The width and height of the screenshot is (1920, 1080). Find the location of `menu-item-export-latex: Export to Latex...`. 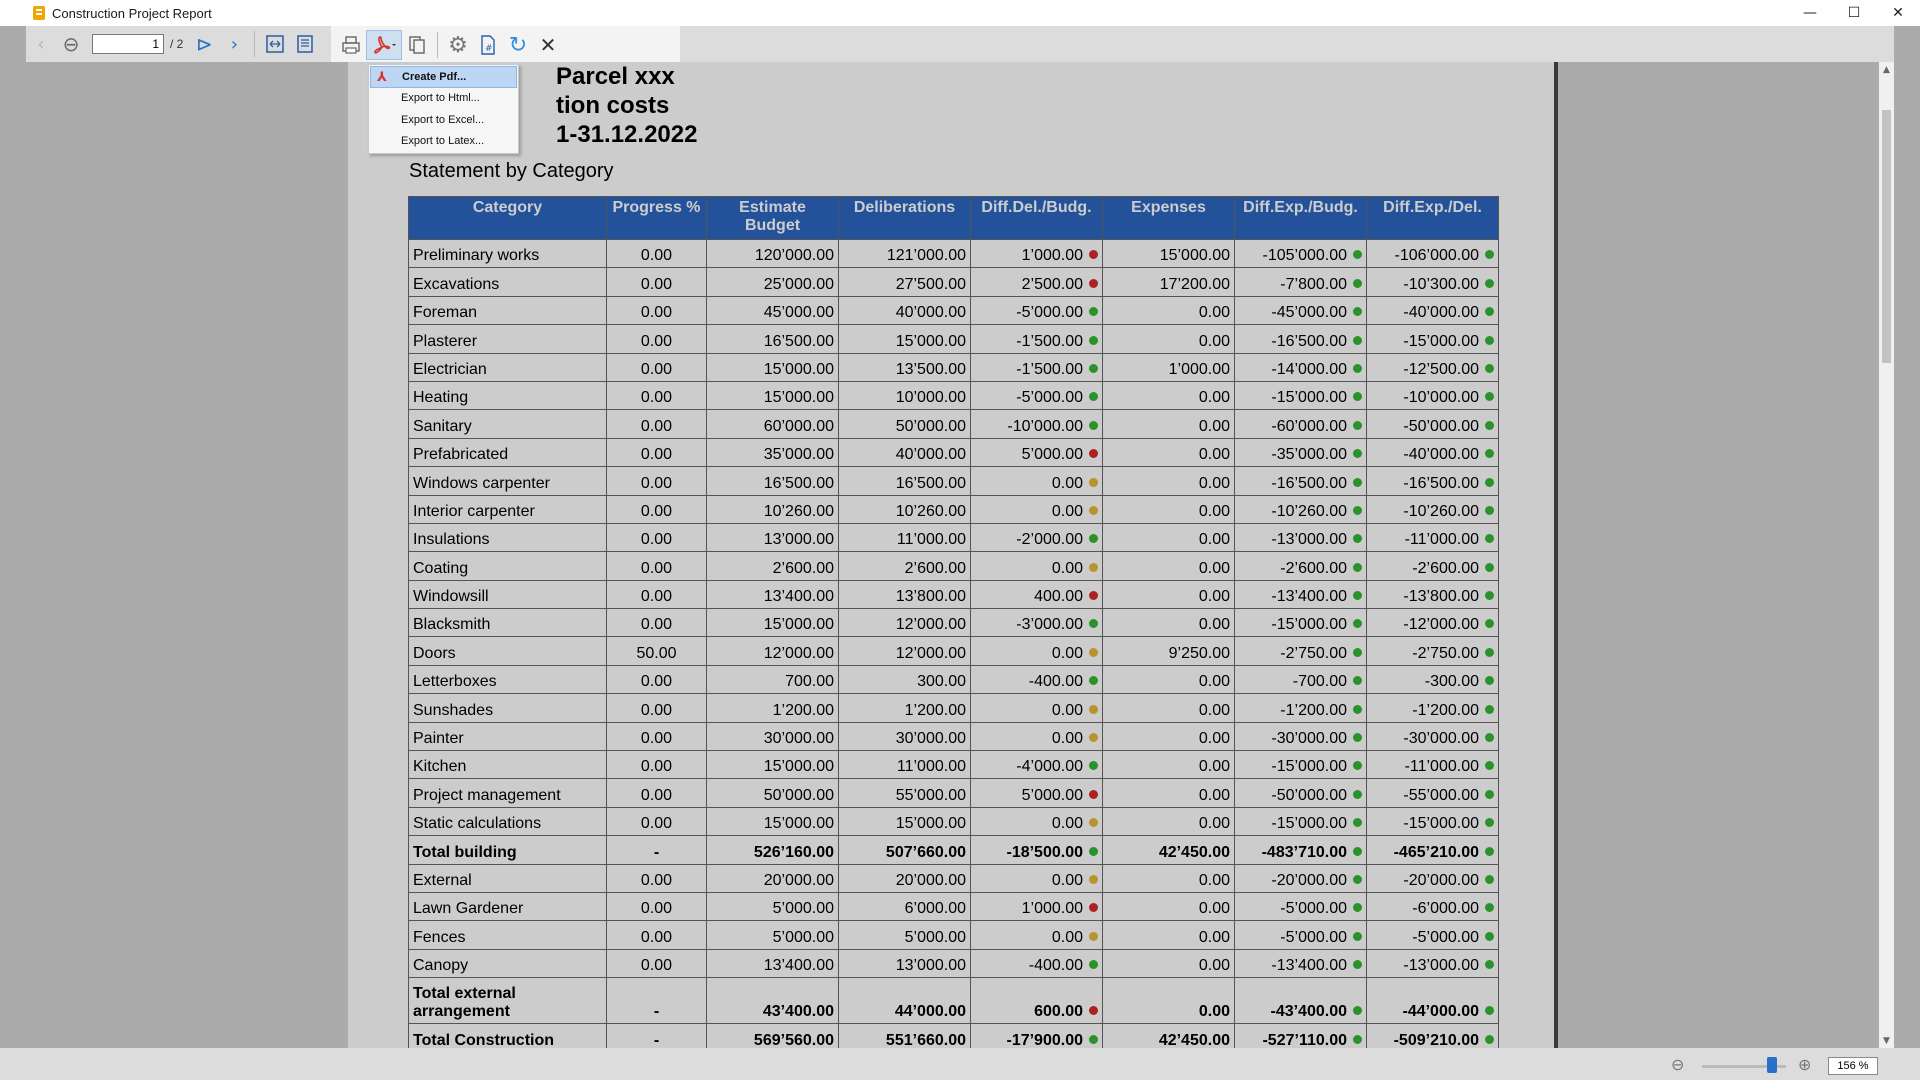

menu-item-export-latex: Export to Latex... is located at coordinates (443, 142).